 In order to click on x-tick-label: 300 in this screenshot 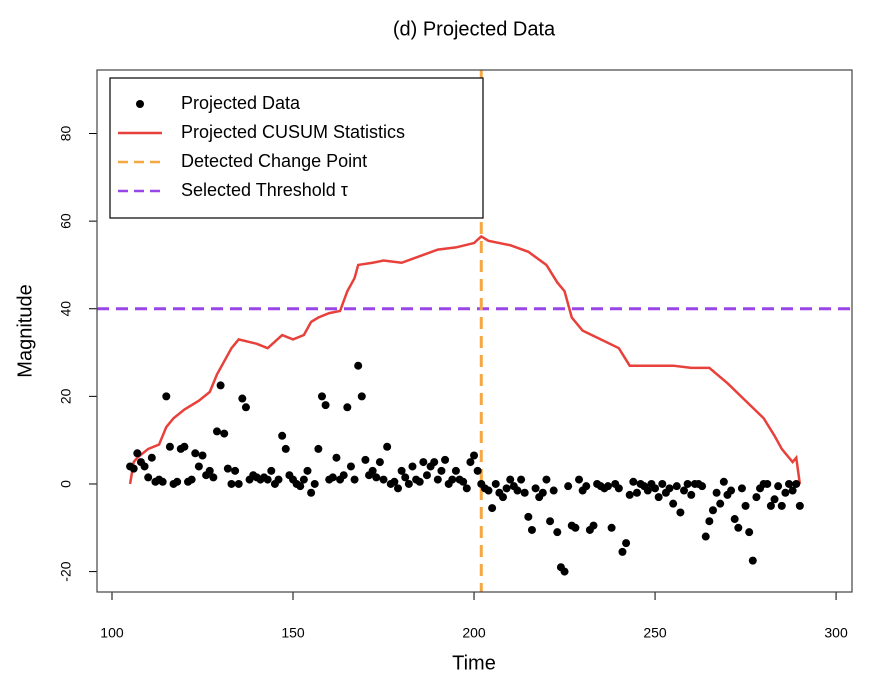, I will do `click(836, 633)`.